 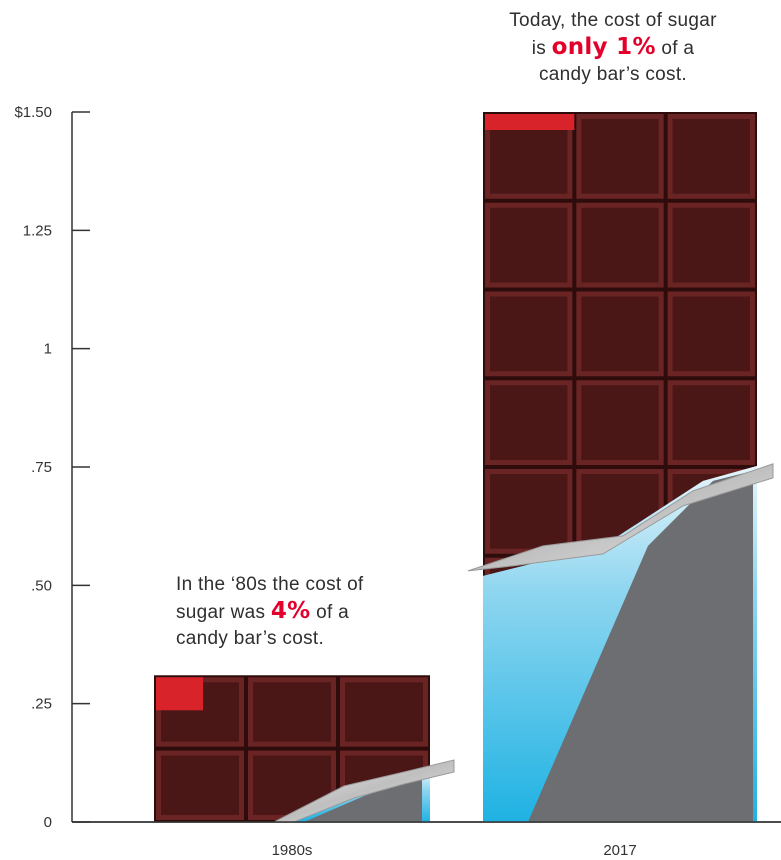 I want to click on annotation-1980s-text: In the ‘80s the cost of sugar was, so click(x=270, y=598).